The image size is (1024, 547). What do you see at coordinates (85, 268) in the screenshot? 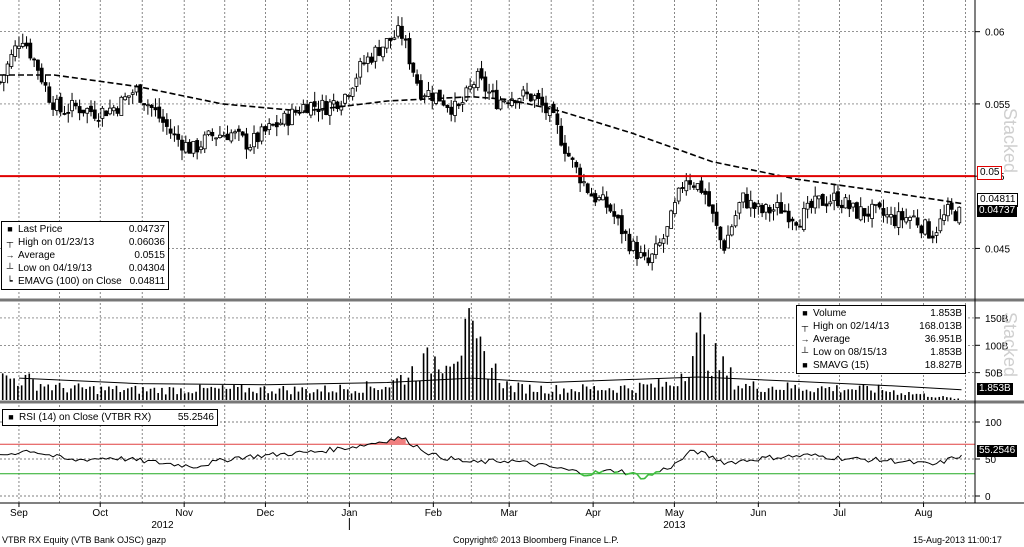
I see `legend-row-low: ┴ Low on 04/19/13 0.04304` at bounding box center [85, 268].